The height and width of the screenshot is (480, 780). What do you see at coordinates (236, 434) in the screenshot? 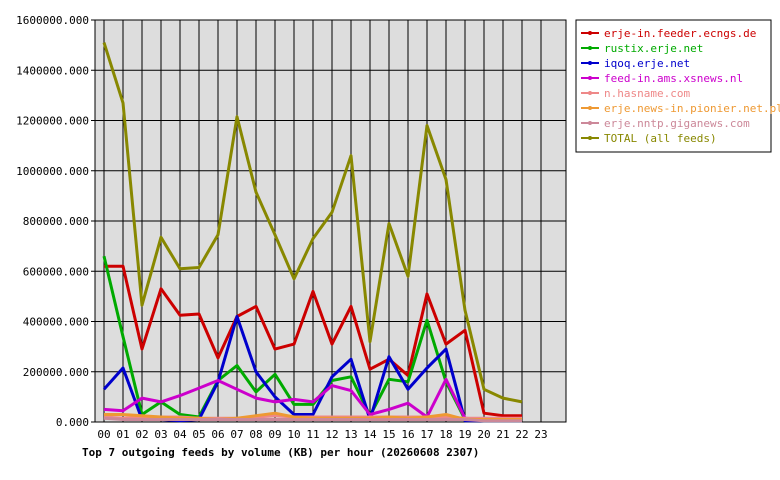
I see `x-tick-label: 07` at bounding box center [236, 434].